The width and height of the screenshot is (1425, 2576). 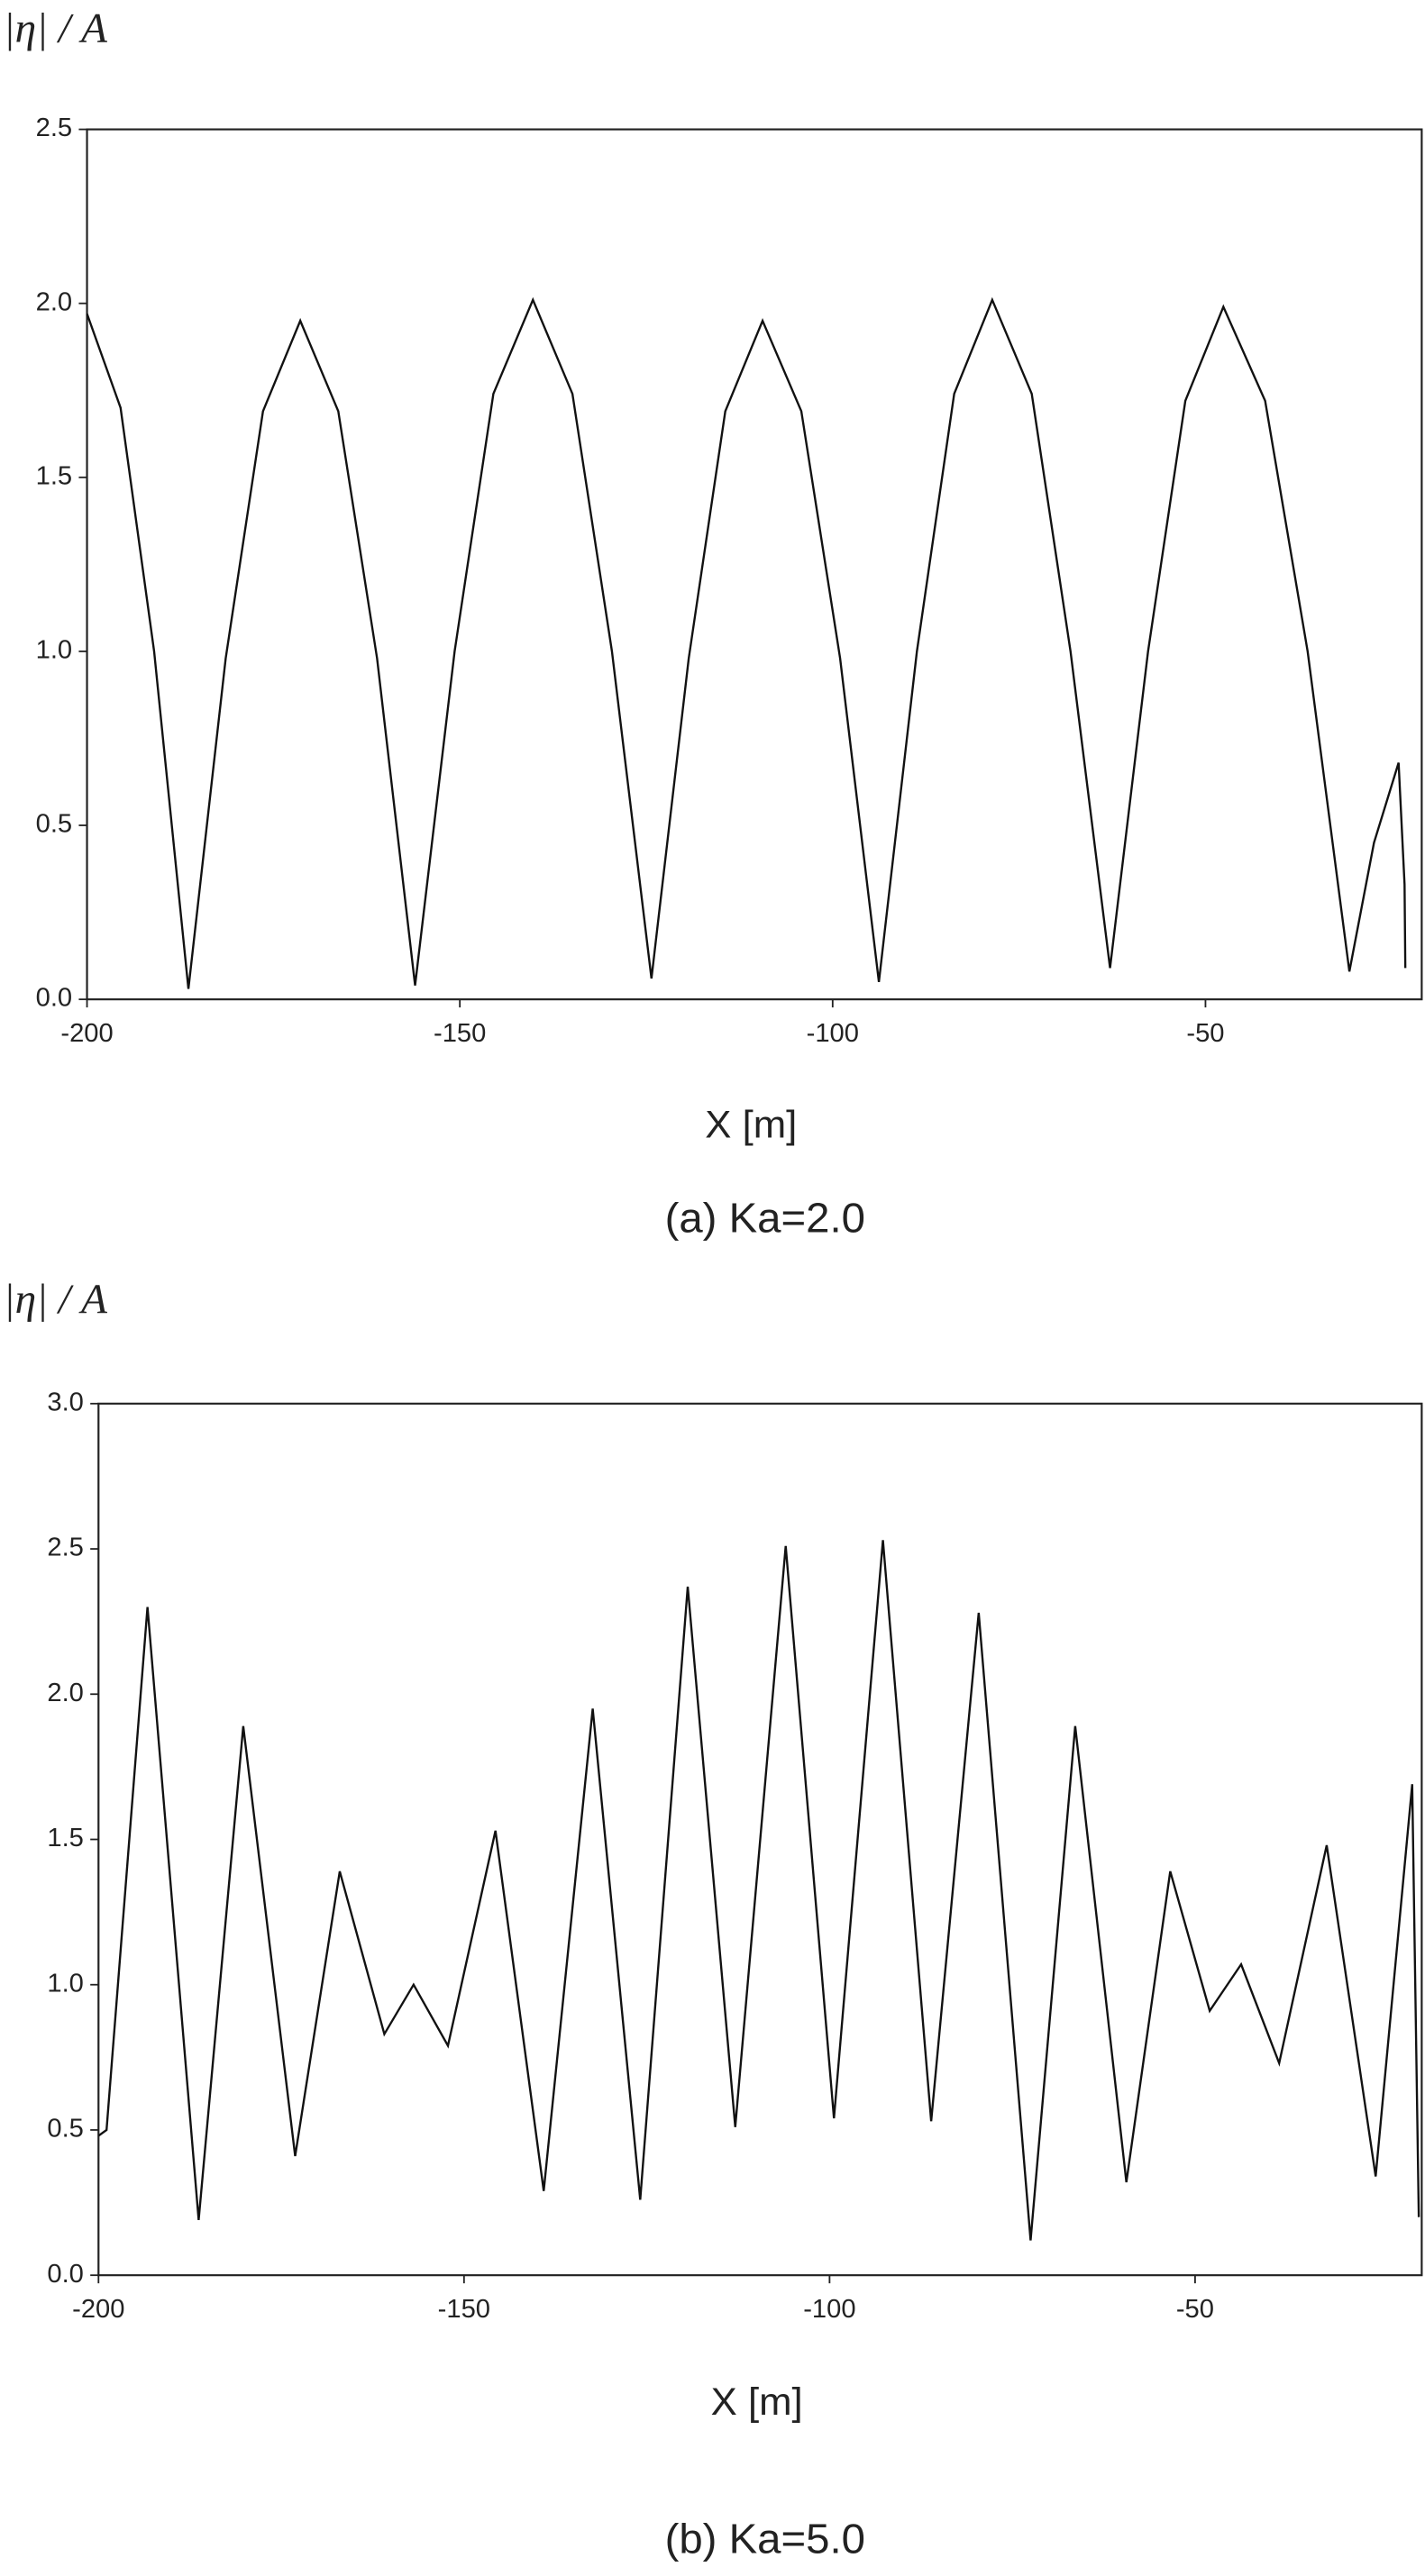 I want to click on y-tick-label: 3.0, so click(x=65, y=1402).